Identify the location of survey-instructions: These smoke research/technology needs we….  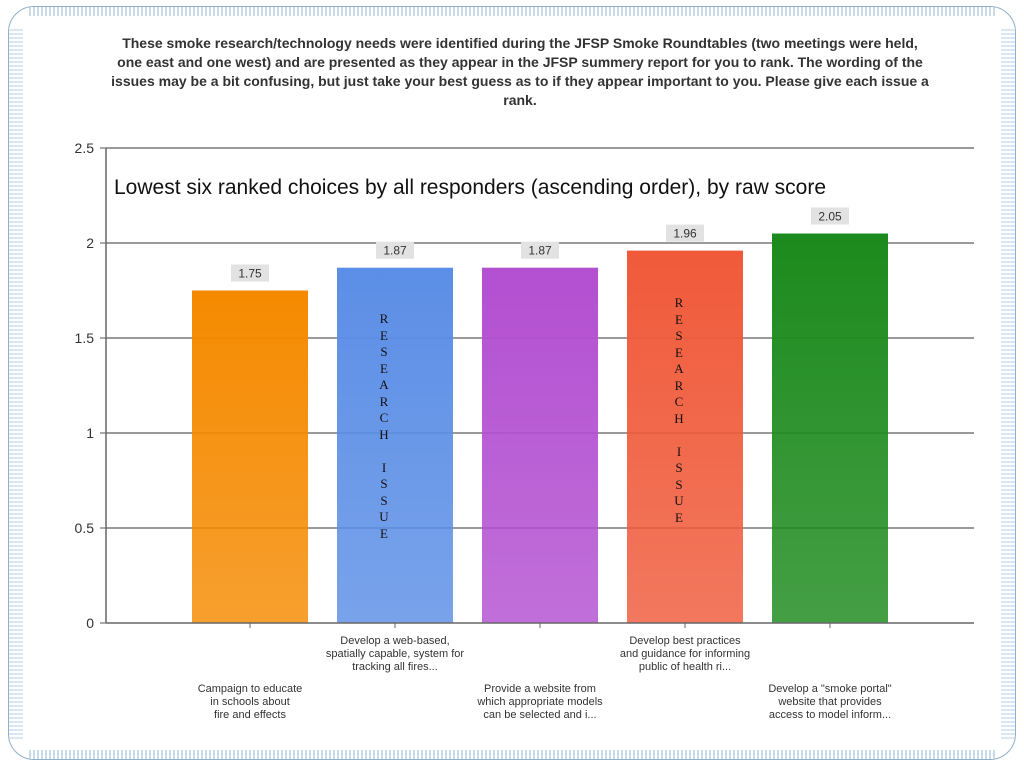
(520, 71).